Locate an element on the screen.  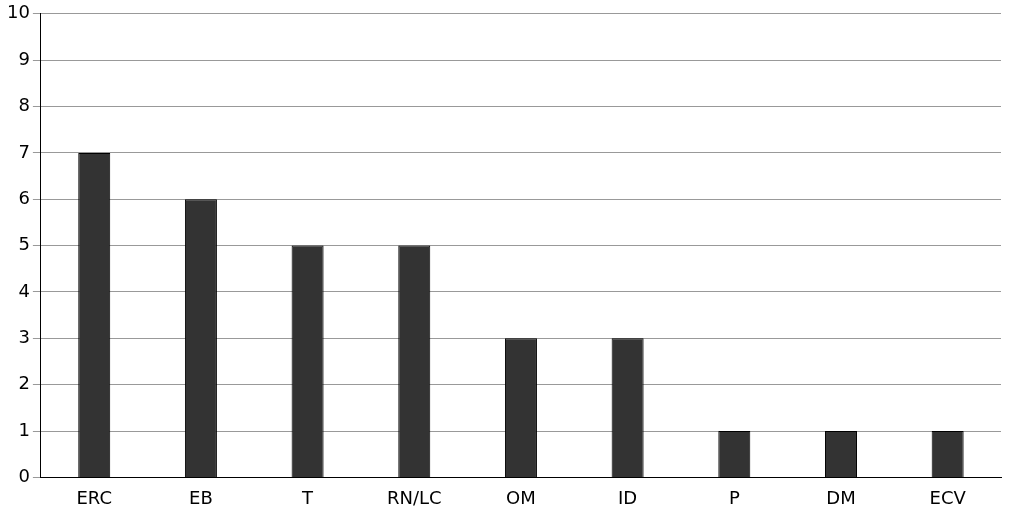
x-tick-label: RN/LC is located at coordinates (414, 497).